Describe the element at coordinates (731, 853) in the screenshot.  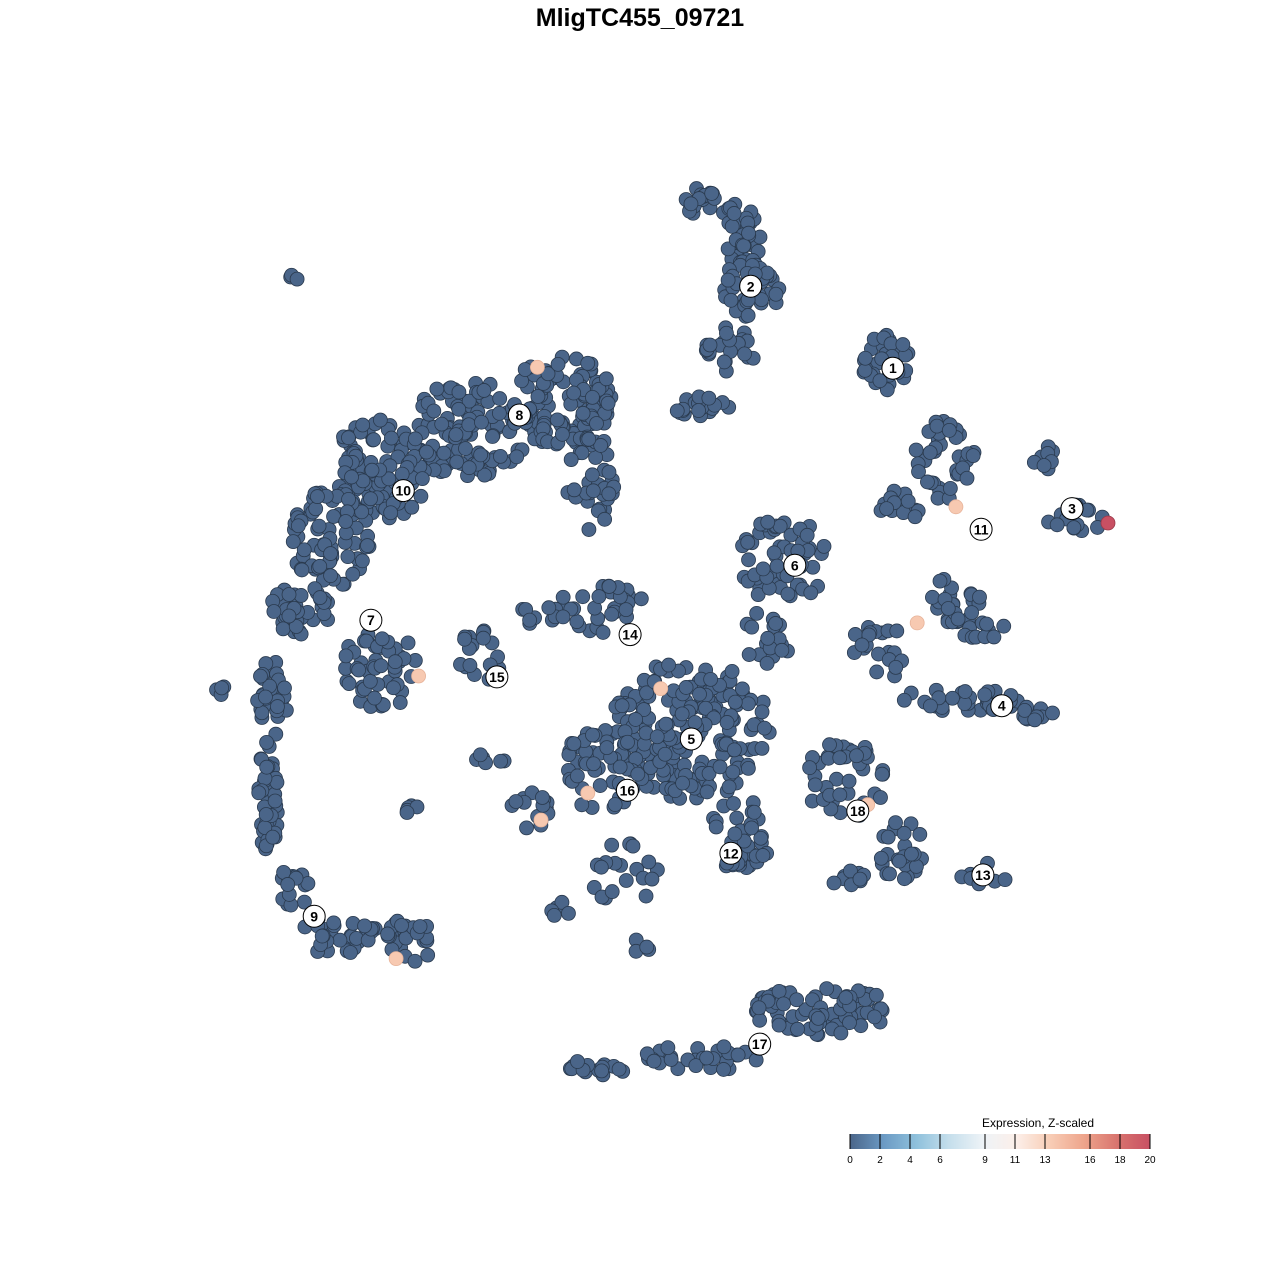
I see `cluster-label: 12` at that location.